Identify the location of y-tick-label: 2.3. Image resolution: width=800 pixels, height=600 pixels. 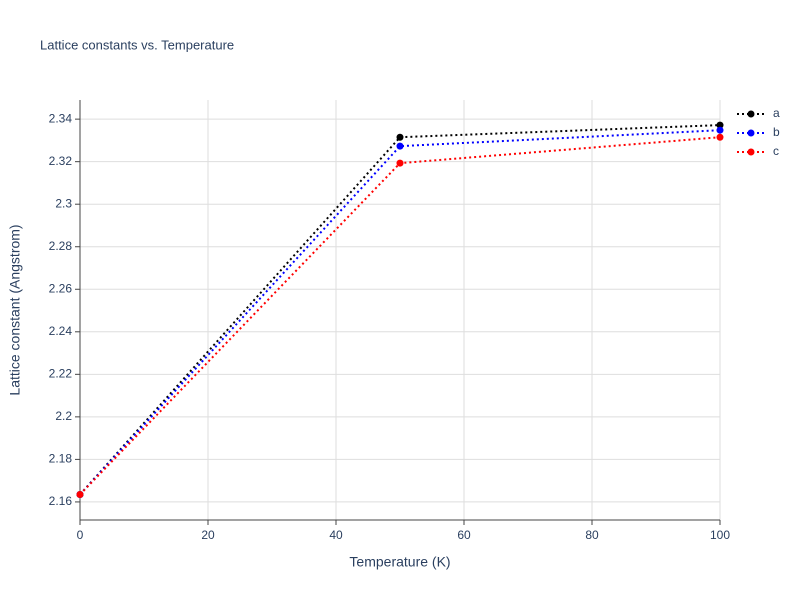
(63, 203).